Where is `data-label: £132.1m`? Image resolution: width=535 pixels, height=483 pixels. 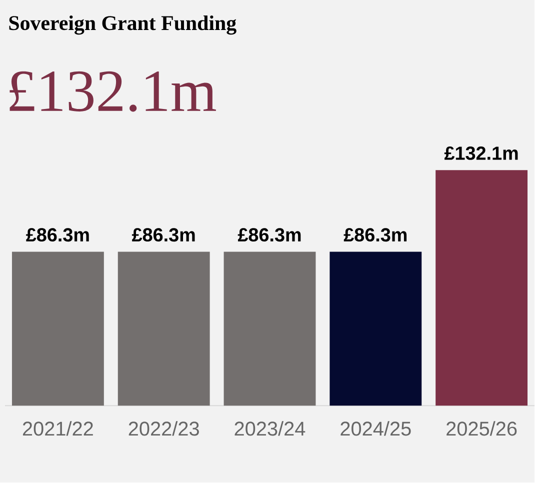 data-label: £132.1m is located at coordinates (481, 153).